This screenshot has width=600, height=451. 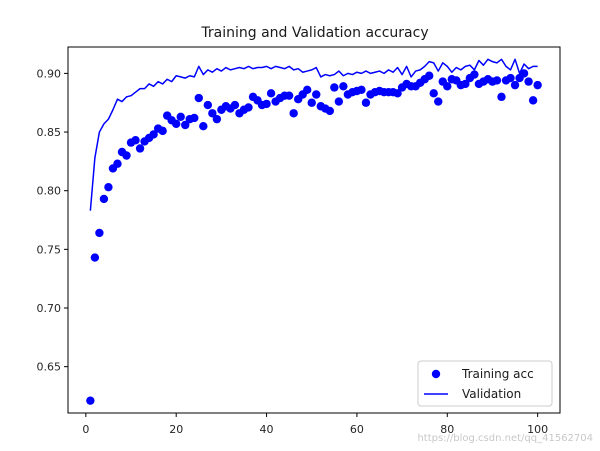 What do you see at coordinates (49, 249) in the screenshot?
I see `y-tick-label: 0.75` at bounding box center [49, 249].